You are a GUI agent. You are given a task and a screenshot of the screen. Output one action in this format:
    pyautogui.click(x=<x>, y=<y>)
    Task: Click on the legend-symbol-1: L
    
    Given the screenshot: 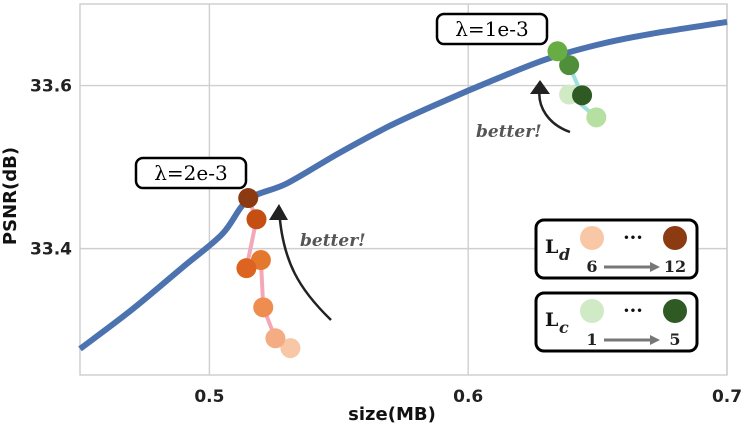 What is the action you would take?
    pyautogui.click(x=551, y=320)
    